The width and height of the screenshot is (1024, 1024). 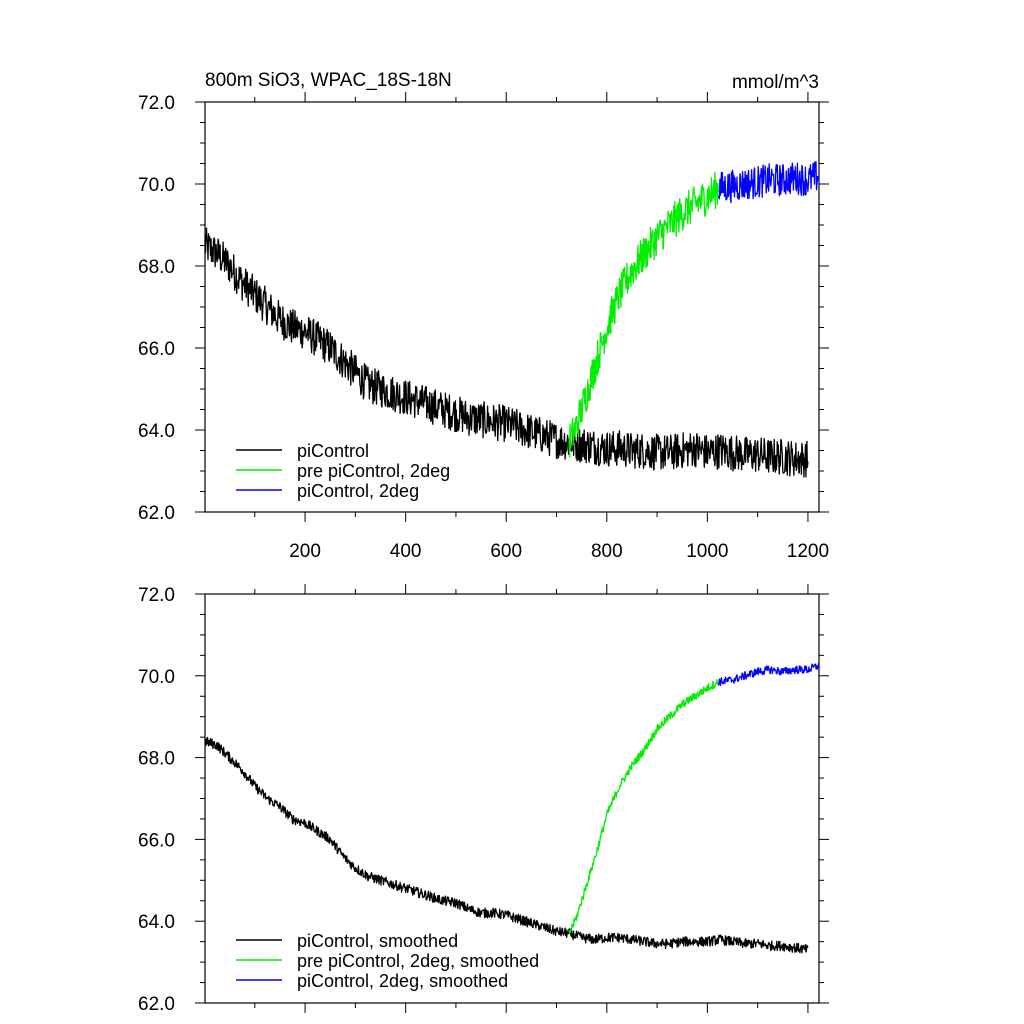 What do you see at coordinates (607, 551) in the screenshot?
I see `x-tick-label: 800` at bounding box center [607, 551].